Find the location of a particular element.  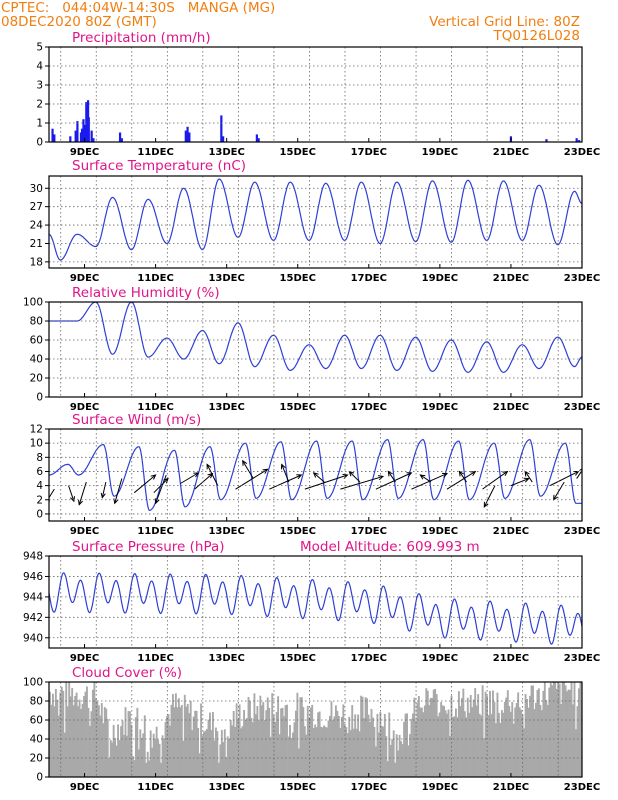

humidity-frame is located at coordinates (315, 349).